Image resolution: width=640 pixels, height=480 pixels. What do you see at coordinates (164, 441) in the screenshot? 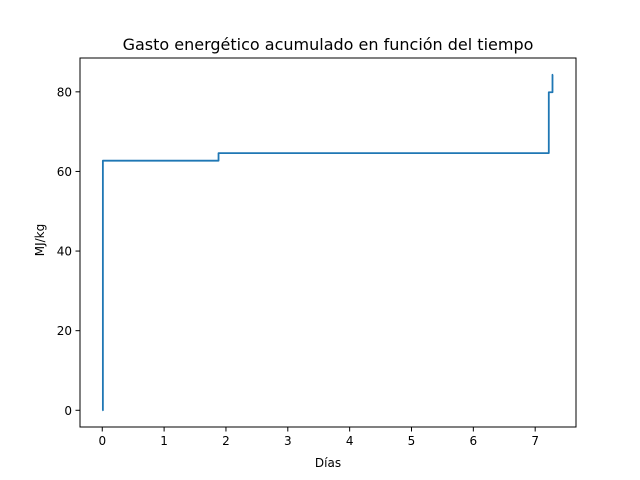
I see `x-tick-label: 1` at bounding box center [164, 441].